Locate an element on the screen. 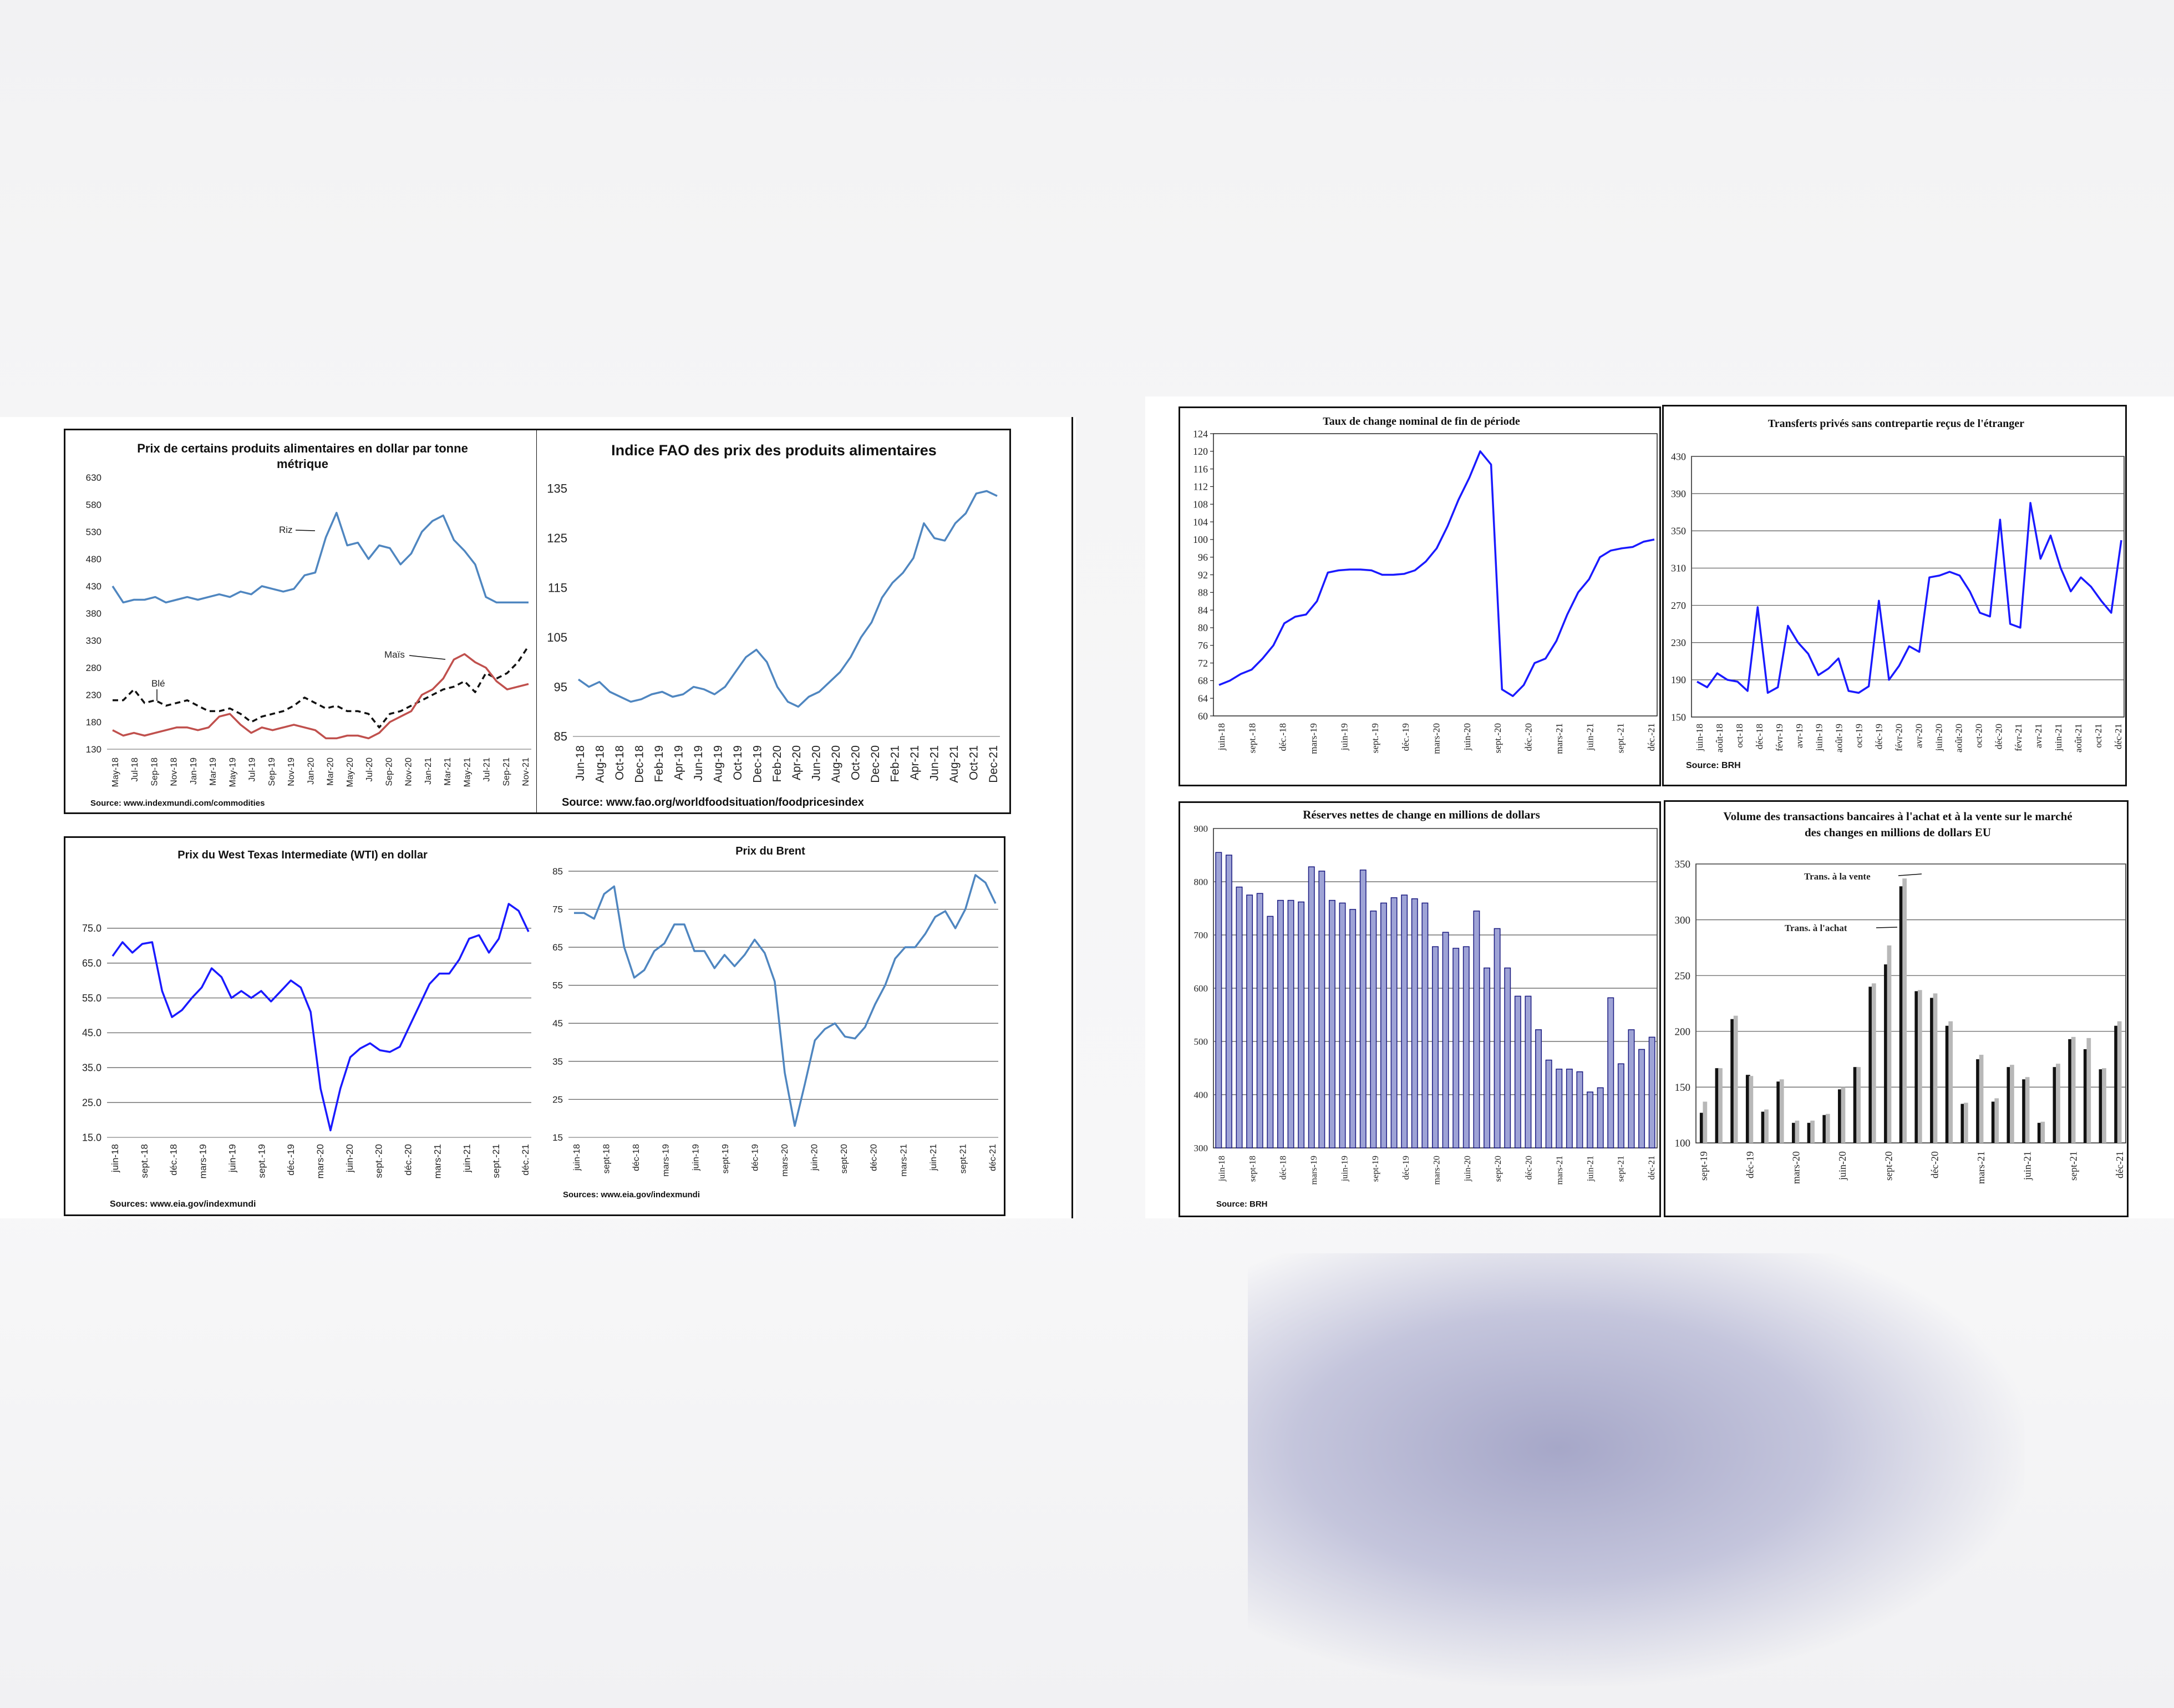  y-tick-label: 270 is located at coordinates (1679, 605).